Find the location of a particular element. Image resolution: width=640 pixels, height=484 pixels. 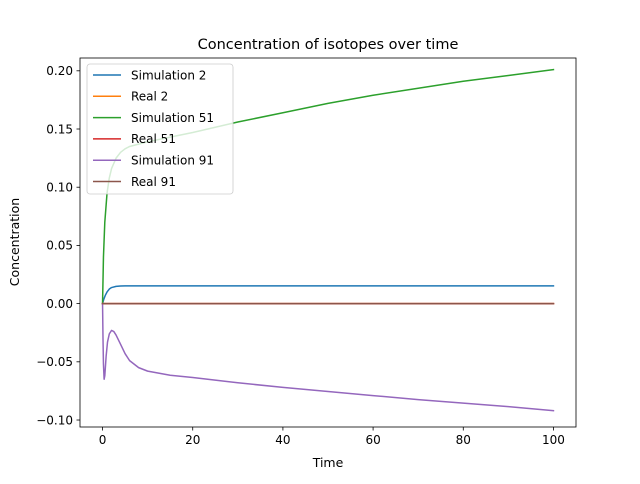

x-tick-label: 40 is located at coordinates (282, 440).